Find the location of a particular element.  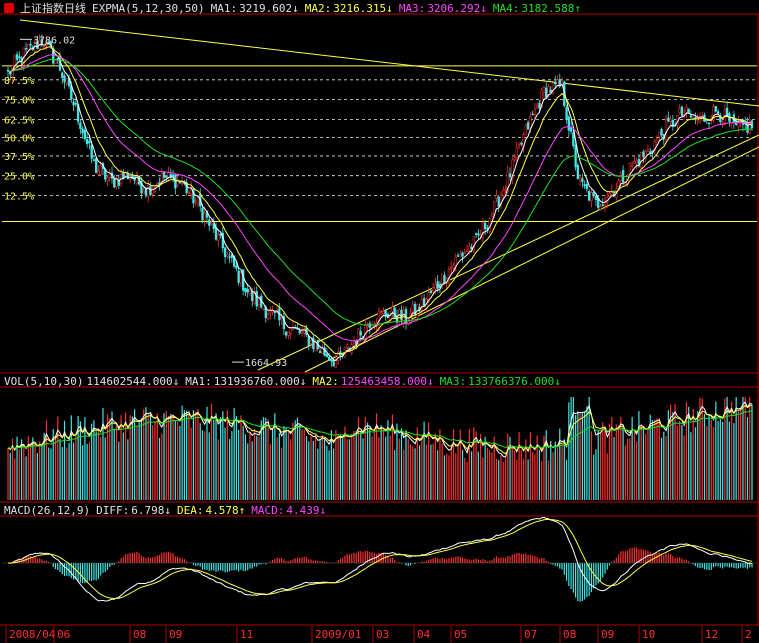

macd-lines is located at coordinates (379, 559).